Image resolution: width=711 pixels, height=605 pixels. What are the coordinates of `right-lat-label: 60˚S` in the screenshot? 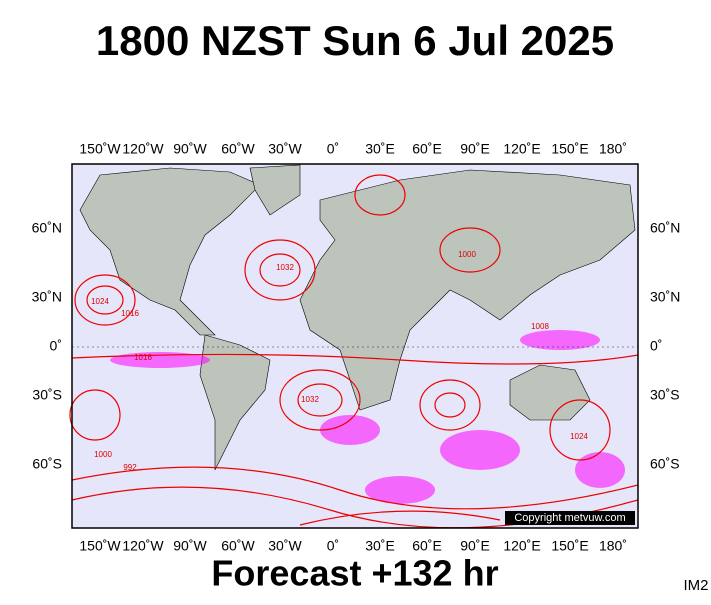 It's located at (665, 464).